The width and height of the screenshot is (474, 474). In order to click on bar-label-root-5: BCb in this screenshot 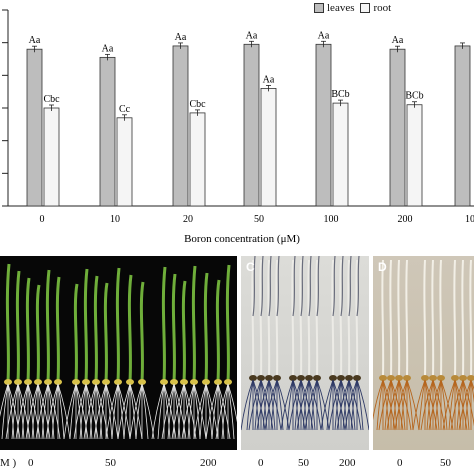, I will do `click(414, 96)`.